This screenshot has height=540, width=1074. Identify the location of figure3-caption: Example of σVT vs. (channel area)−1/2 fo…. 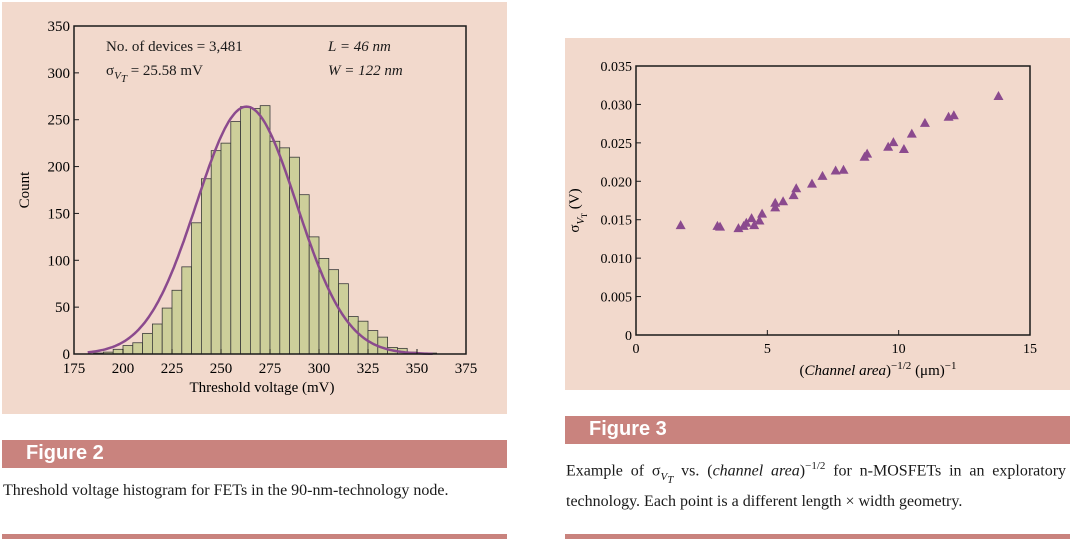
(816, 485).